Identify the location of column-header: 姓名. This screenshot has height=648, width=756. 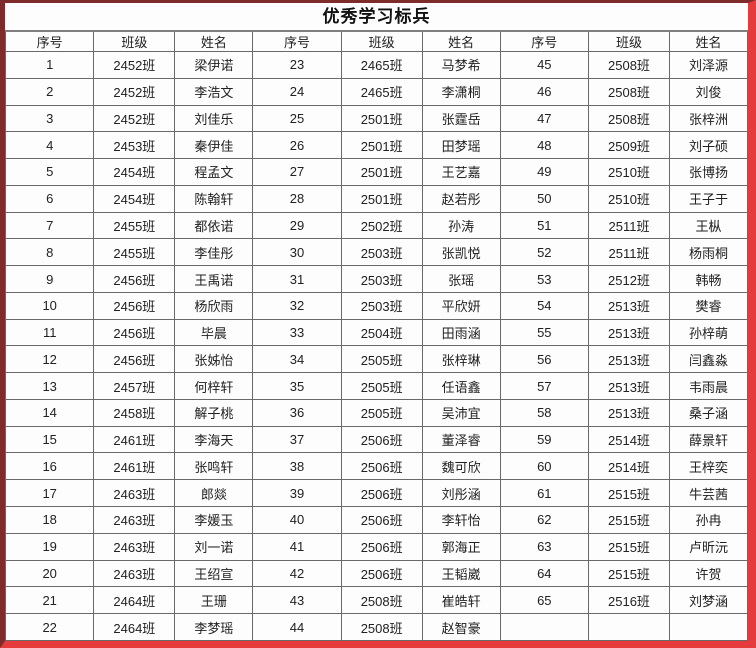
(708, 42).